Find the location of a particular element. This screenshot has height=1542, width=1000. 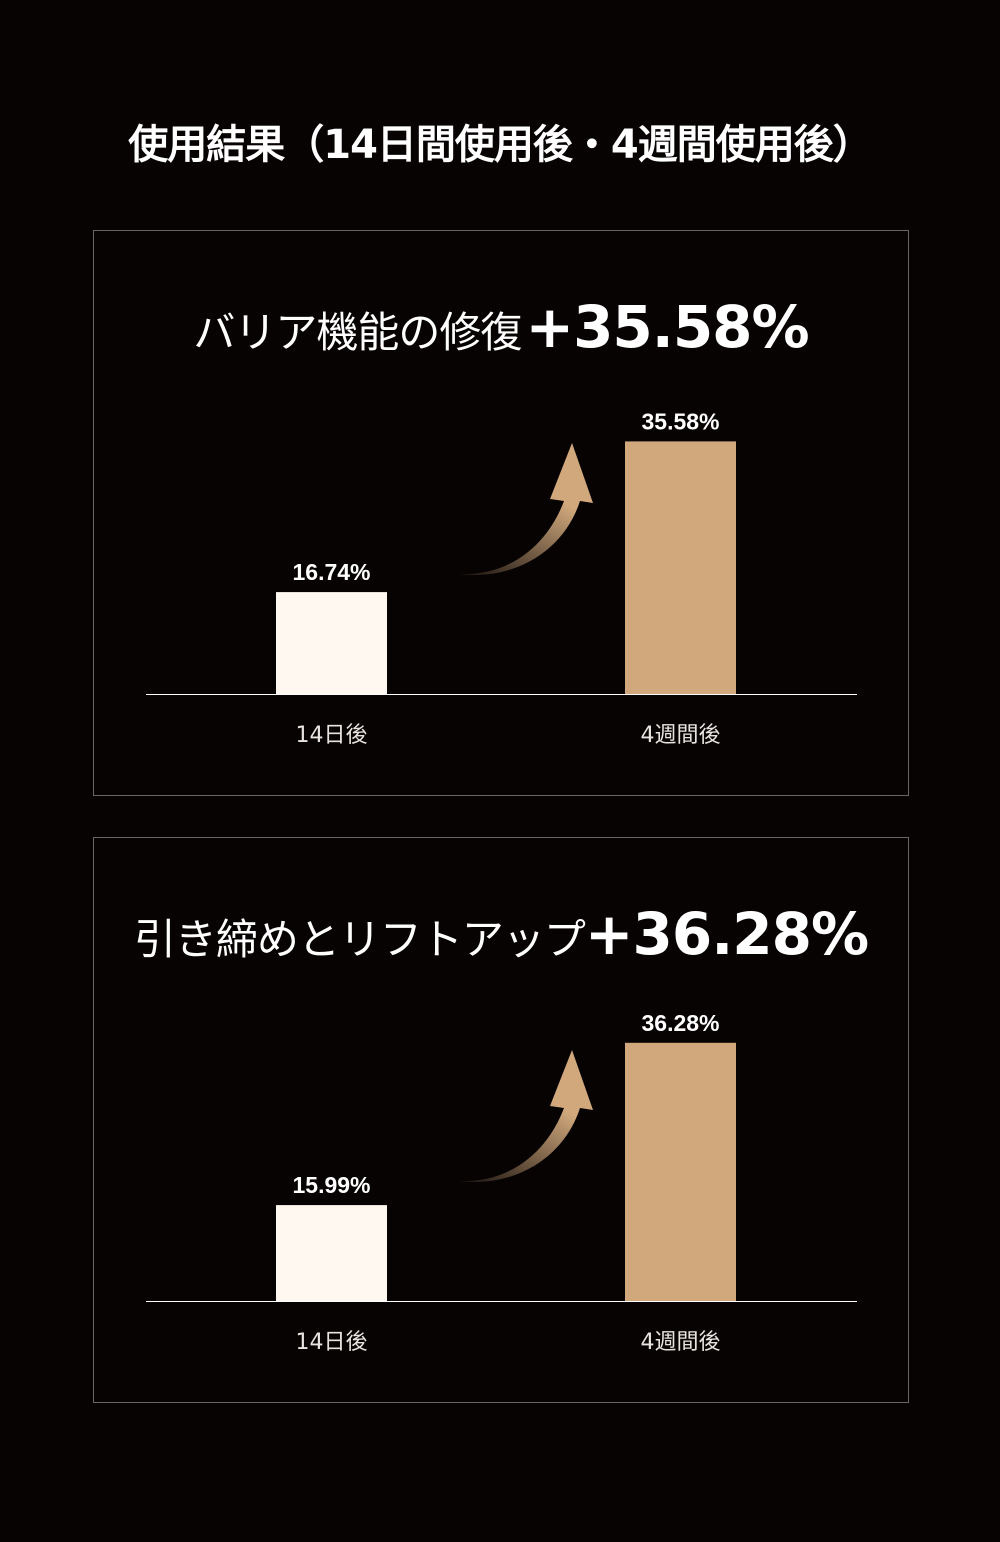

bar-value-label: 16.74% is located at coordinates (331, 572).